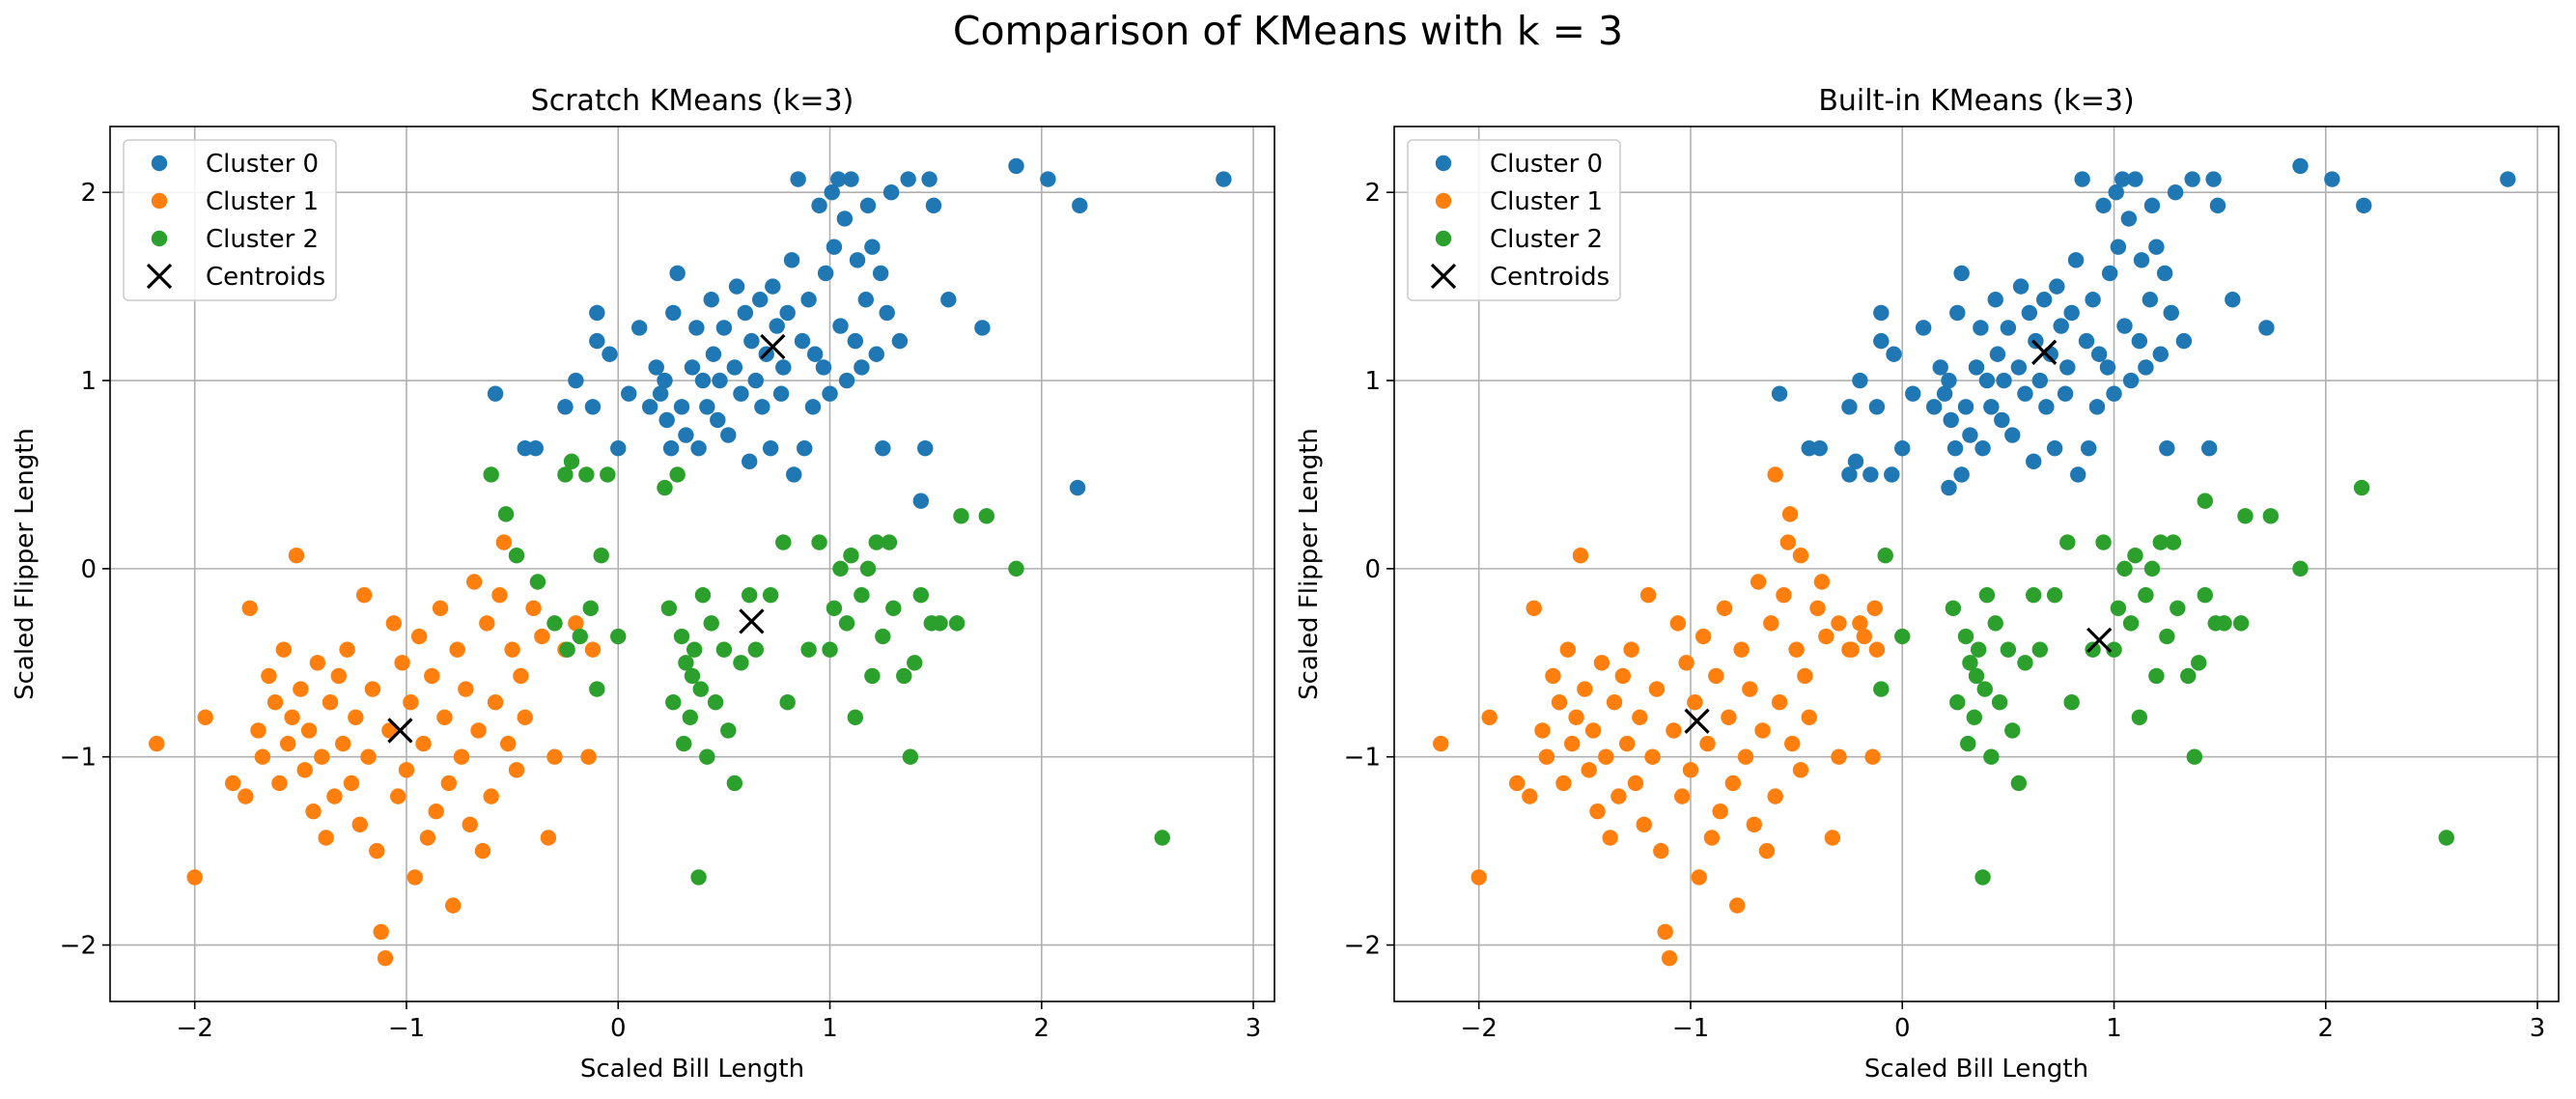 The height and width of the screenshot is (1099, 2576). Describe the element at coordinates (693, 101) in the screenshot. I see `subplot-title: Scratch KMeans (k=3)` at that location.